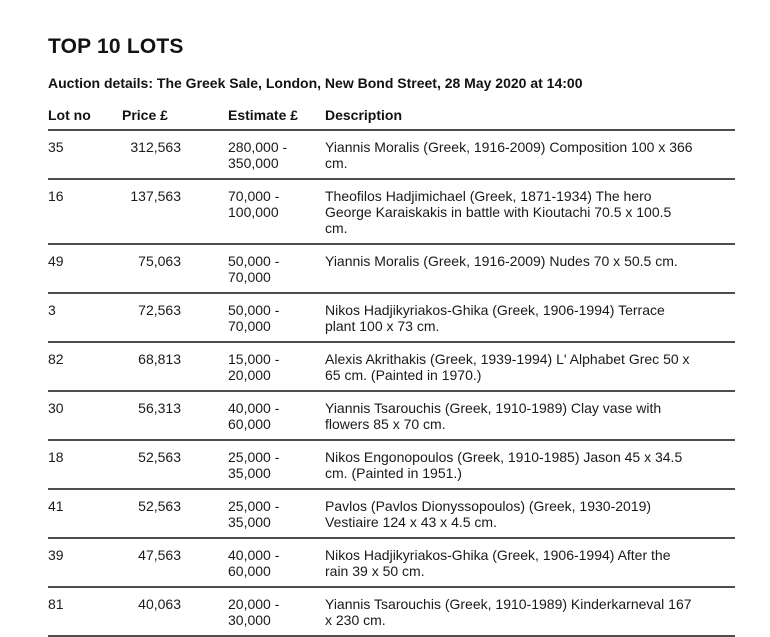 This screenshot has height=637, width=770. Describe the element at coordinates (85, 155) in the screenshot. I see `lot-no-cell: 35` at that location.